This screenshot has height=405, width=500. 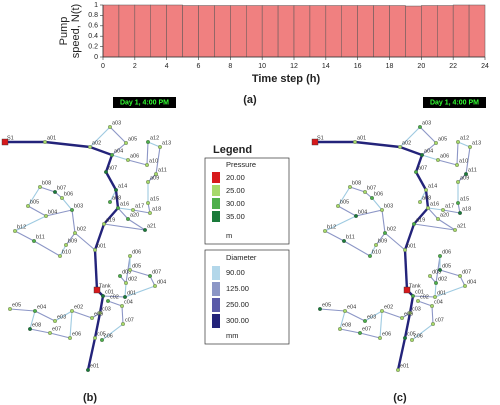 I want to click on node-label: e09, so click(x=408, y=314).